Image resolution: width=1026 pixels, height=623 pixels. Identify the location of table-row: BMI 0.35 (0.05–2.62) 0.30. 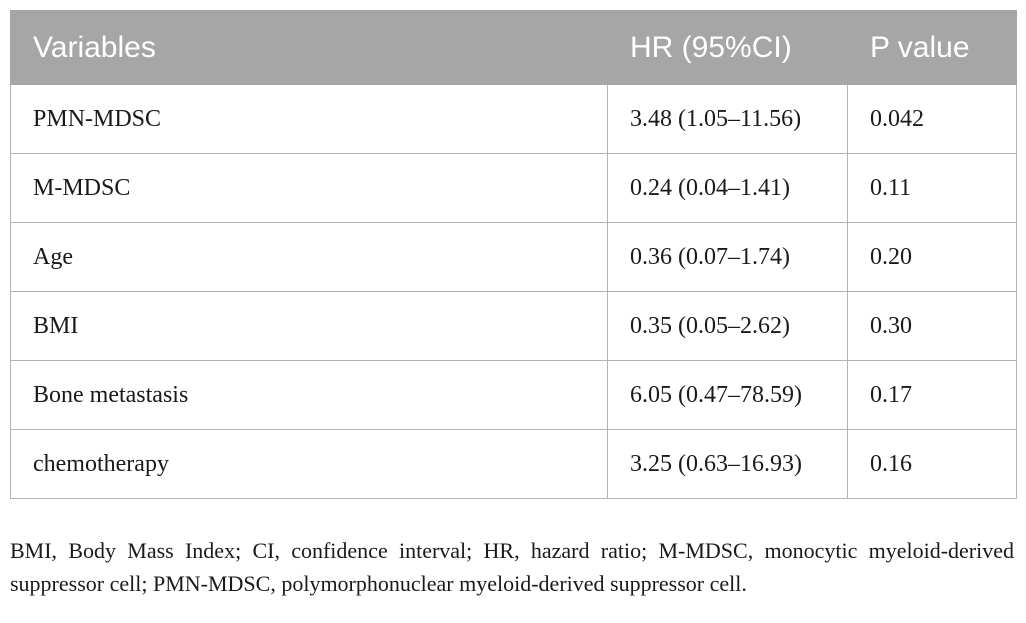
(513, 326).